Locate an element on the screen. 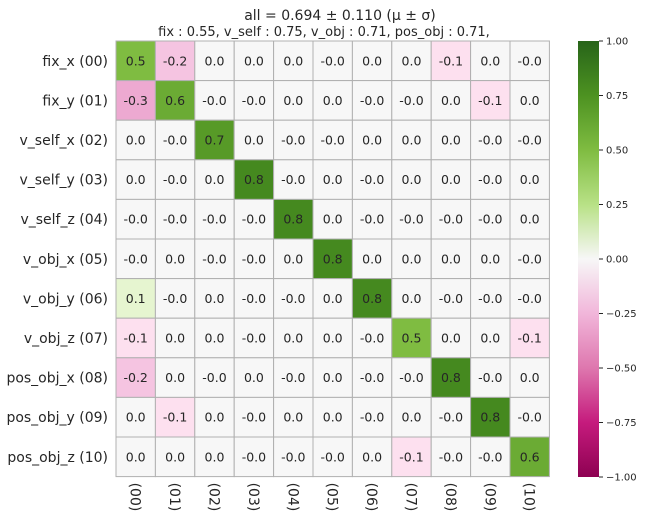  heatmap-cell-label: 0.1 is located at coordinates (136, 298).